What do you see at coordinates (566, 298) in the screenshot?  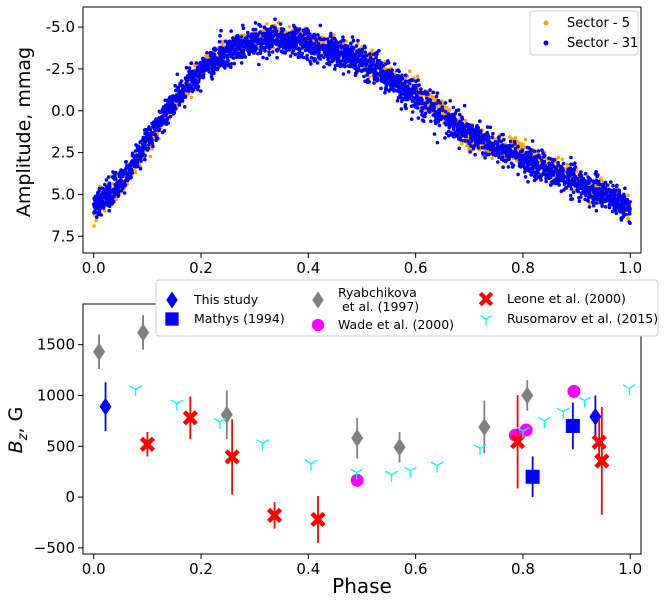 I see `legend-label-leone-et-al-2000: Leone et al. (2000)` at bounding box center [566, 298].